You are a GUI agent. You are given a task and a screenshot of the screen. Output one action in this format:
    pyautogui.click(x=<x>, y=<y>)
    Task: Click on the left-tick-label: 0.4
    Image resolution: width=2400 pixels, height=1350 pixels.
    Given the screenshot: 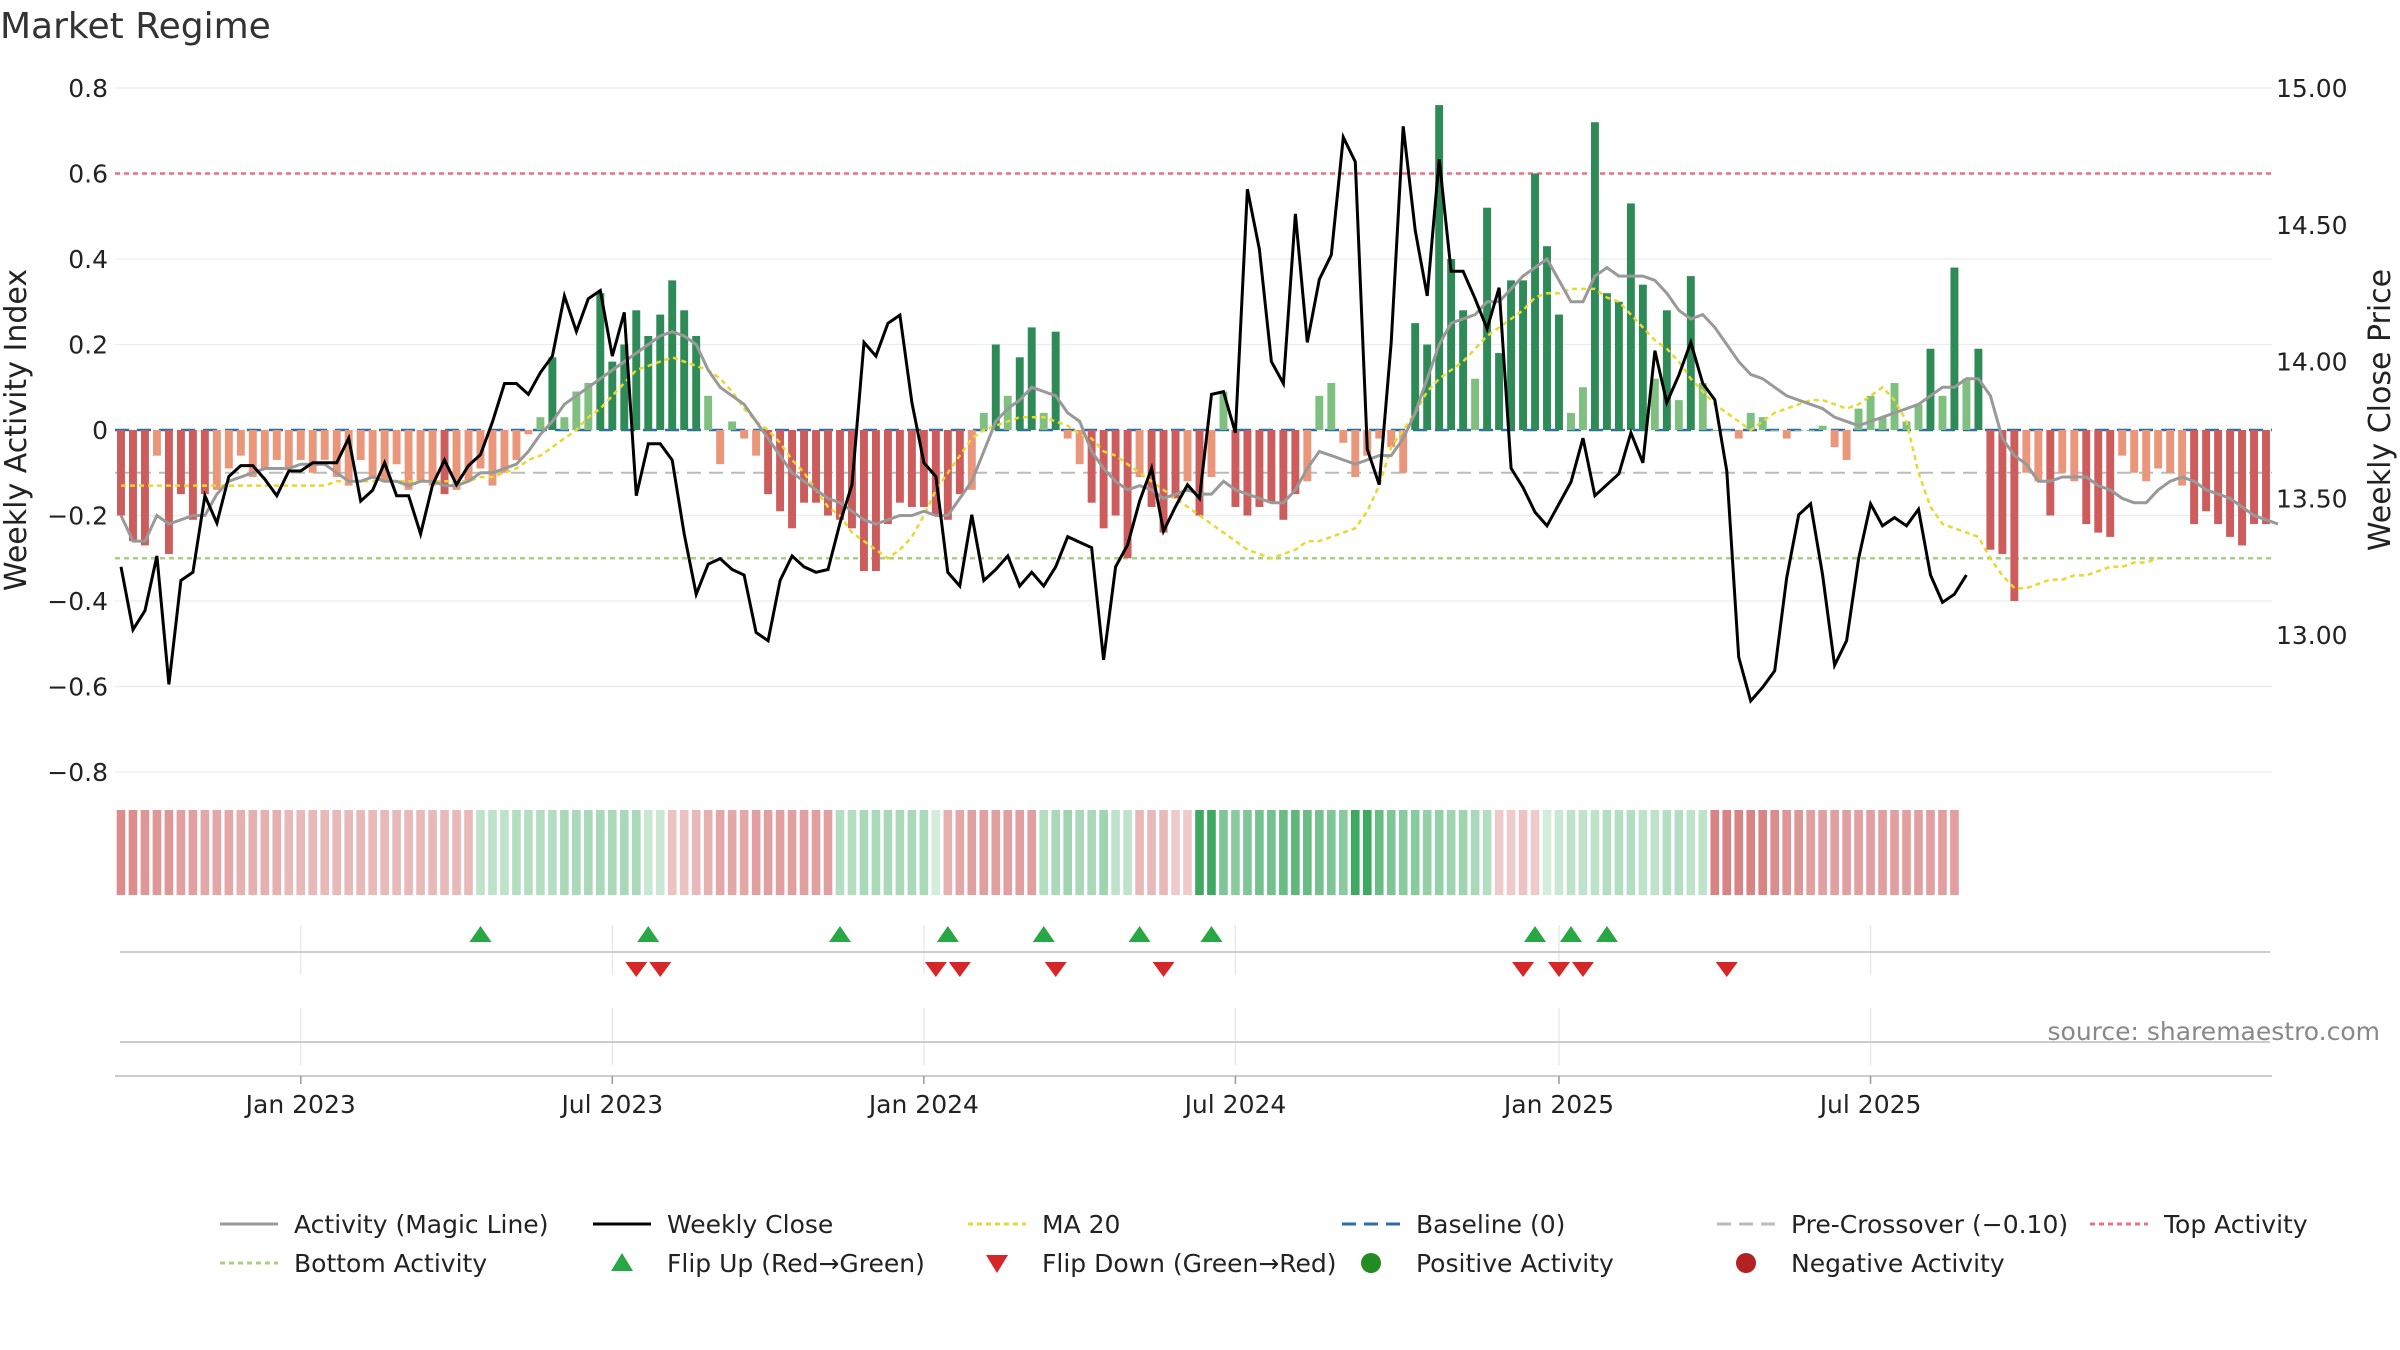 What is the action you would take?
    pyautogui.click(x=88, y=259)
    